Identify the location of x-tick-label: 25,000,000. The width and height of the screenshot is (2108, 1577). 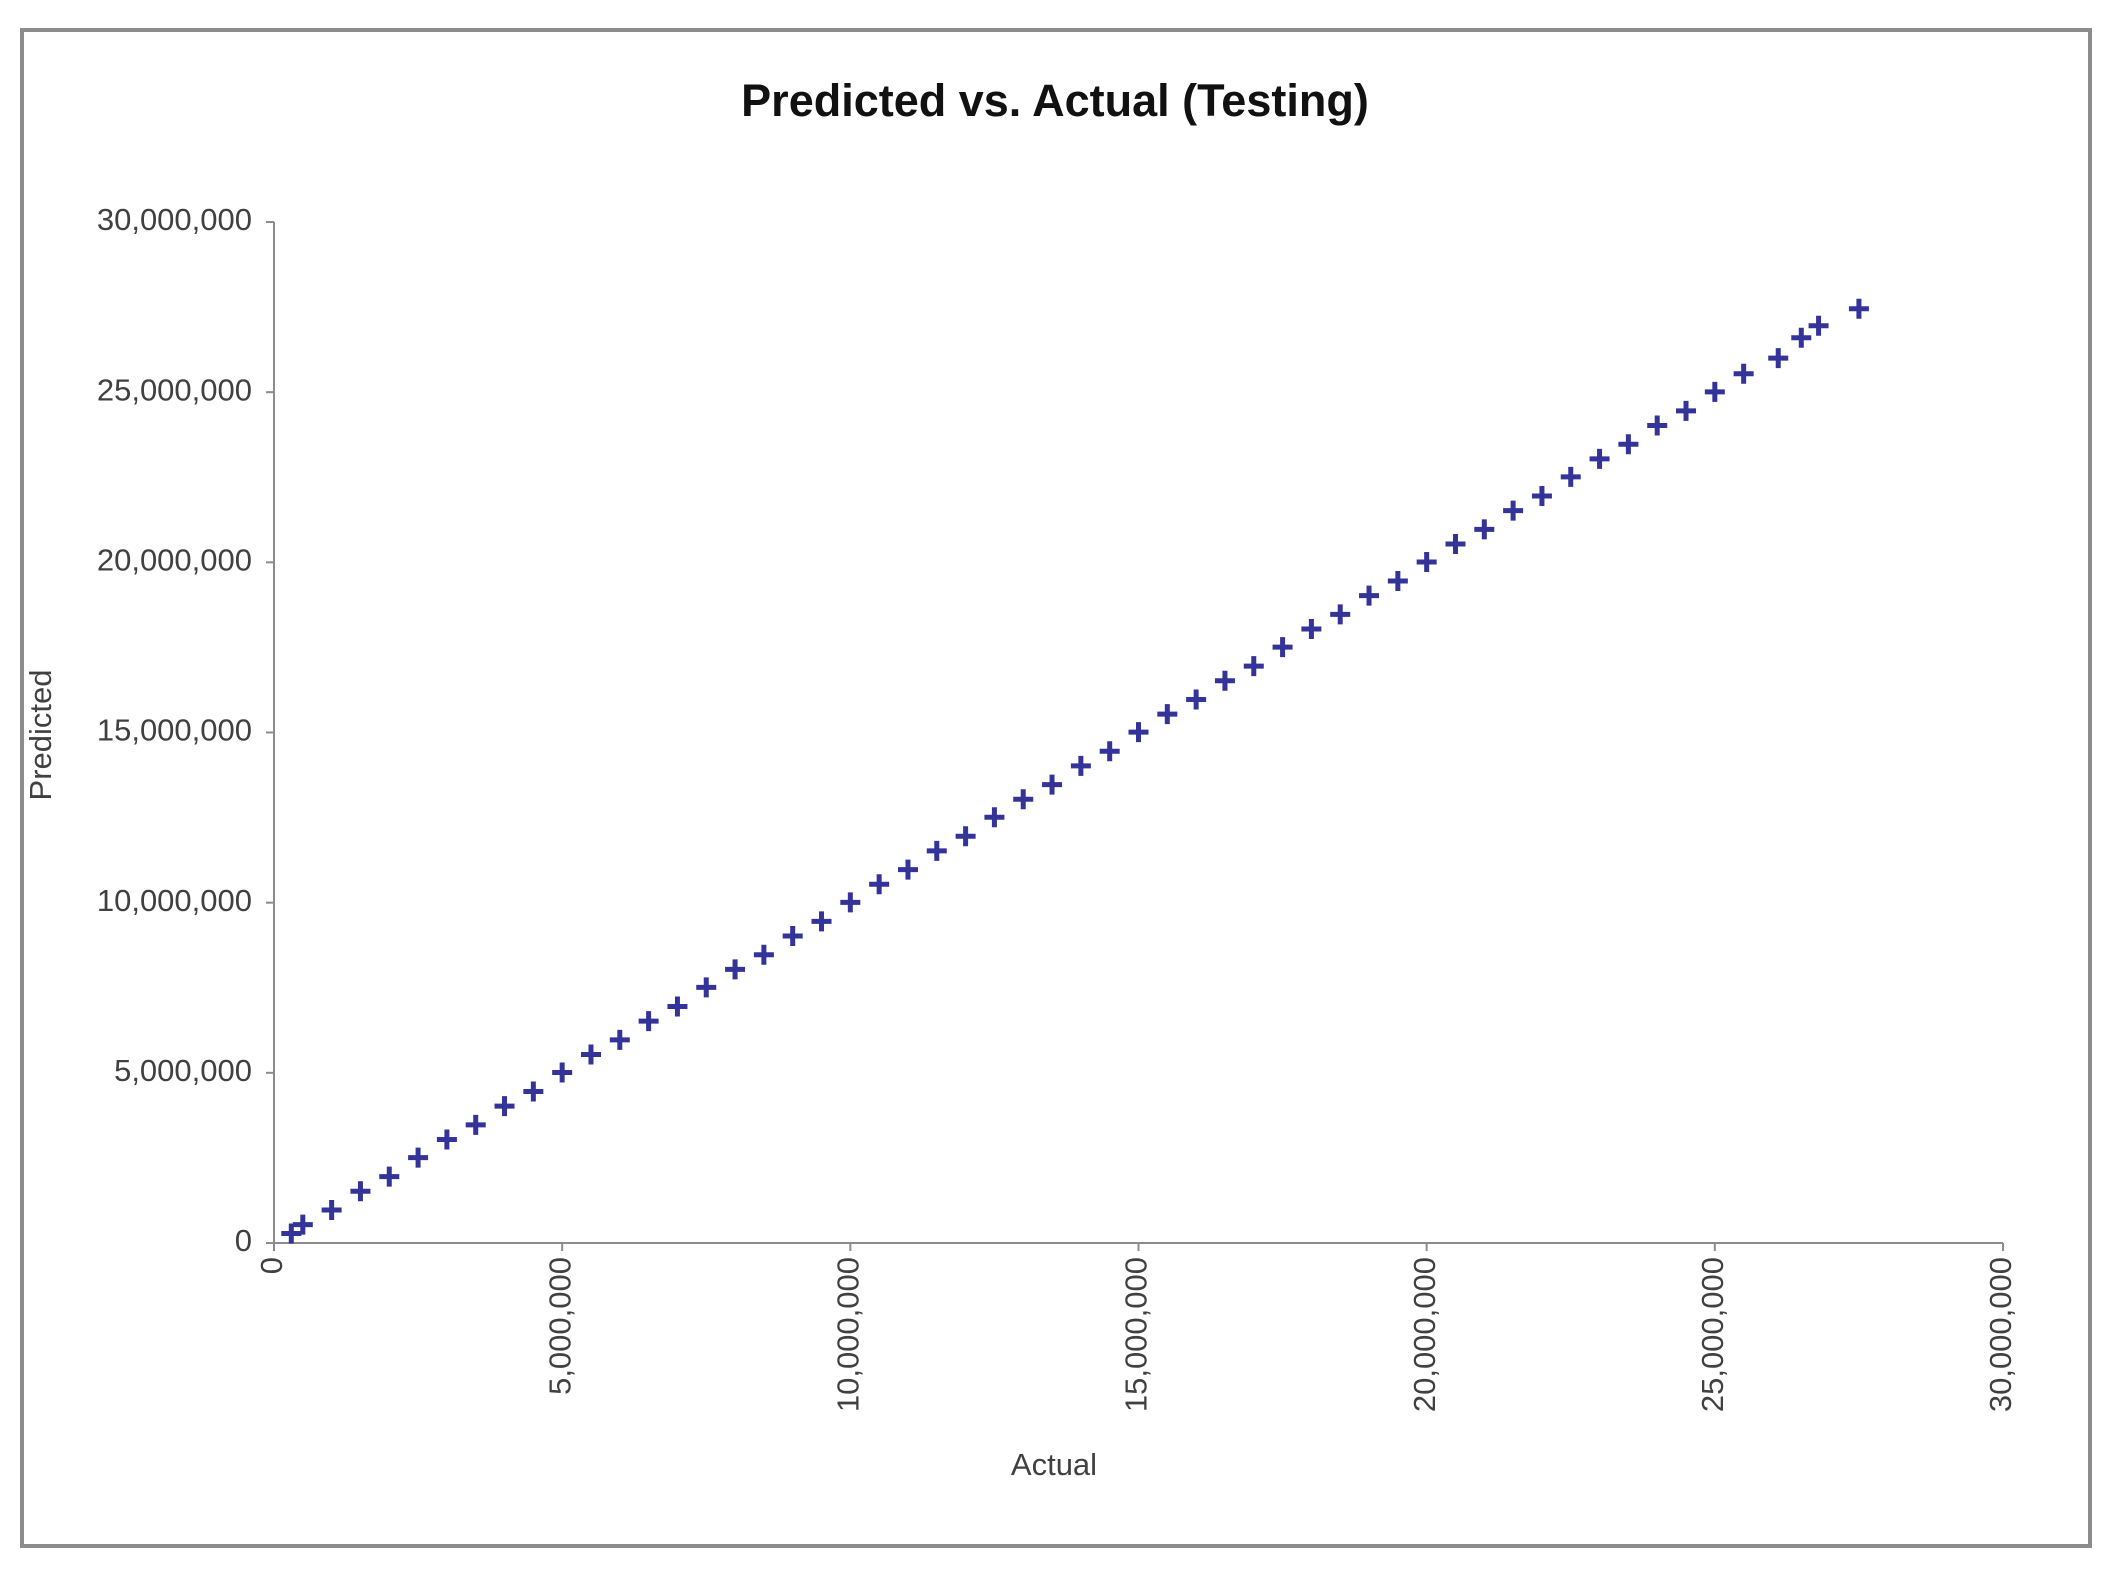
(1712, 1334).